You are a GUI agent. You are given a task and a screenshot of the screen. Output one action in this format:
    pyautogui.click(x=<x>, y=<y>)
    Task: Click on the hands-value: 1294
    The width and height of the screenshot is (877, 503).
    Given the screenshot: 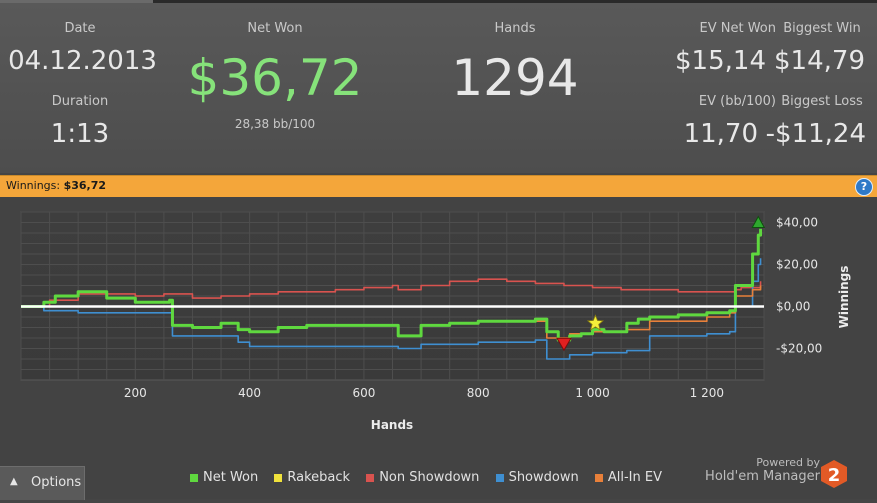 What is the action you would take?
    pyautogui.click(x=515, y=78)
    